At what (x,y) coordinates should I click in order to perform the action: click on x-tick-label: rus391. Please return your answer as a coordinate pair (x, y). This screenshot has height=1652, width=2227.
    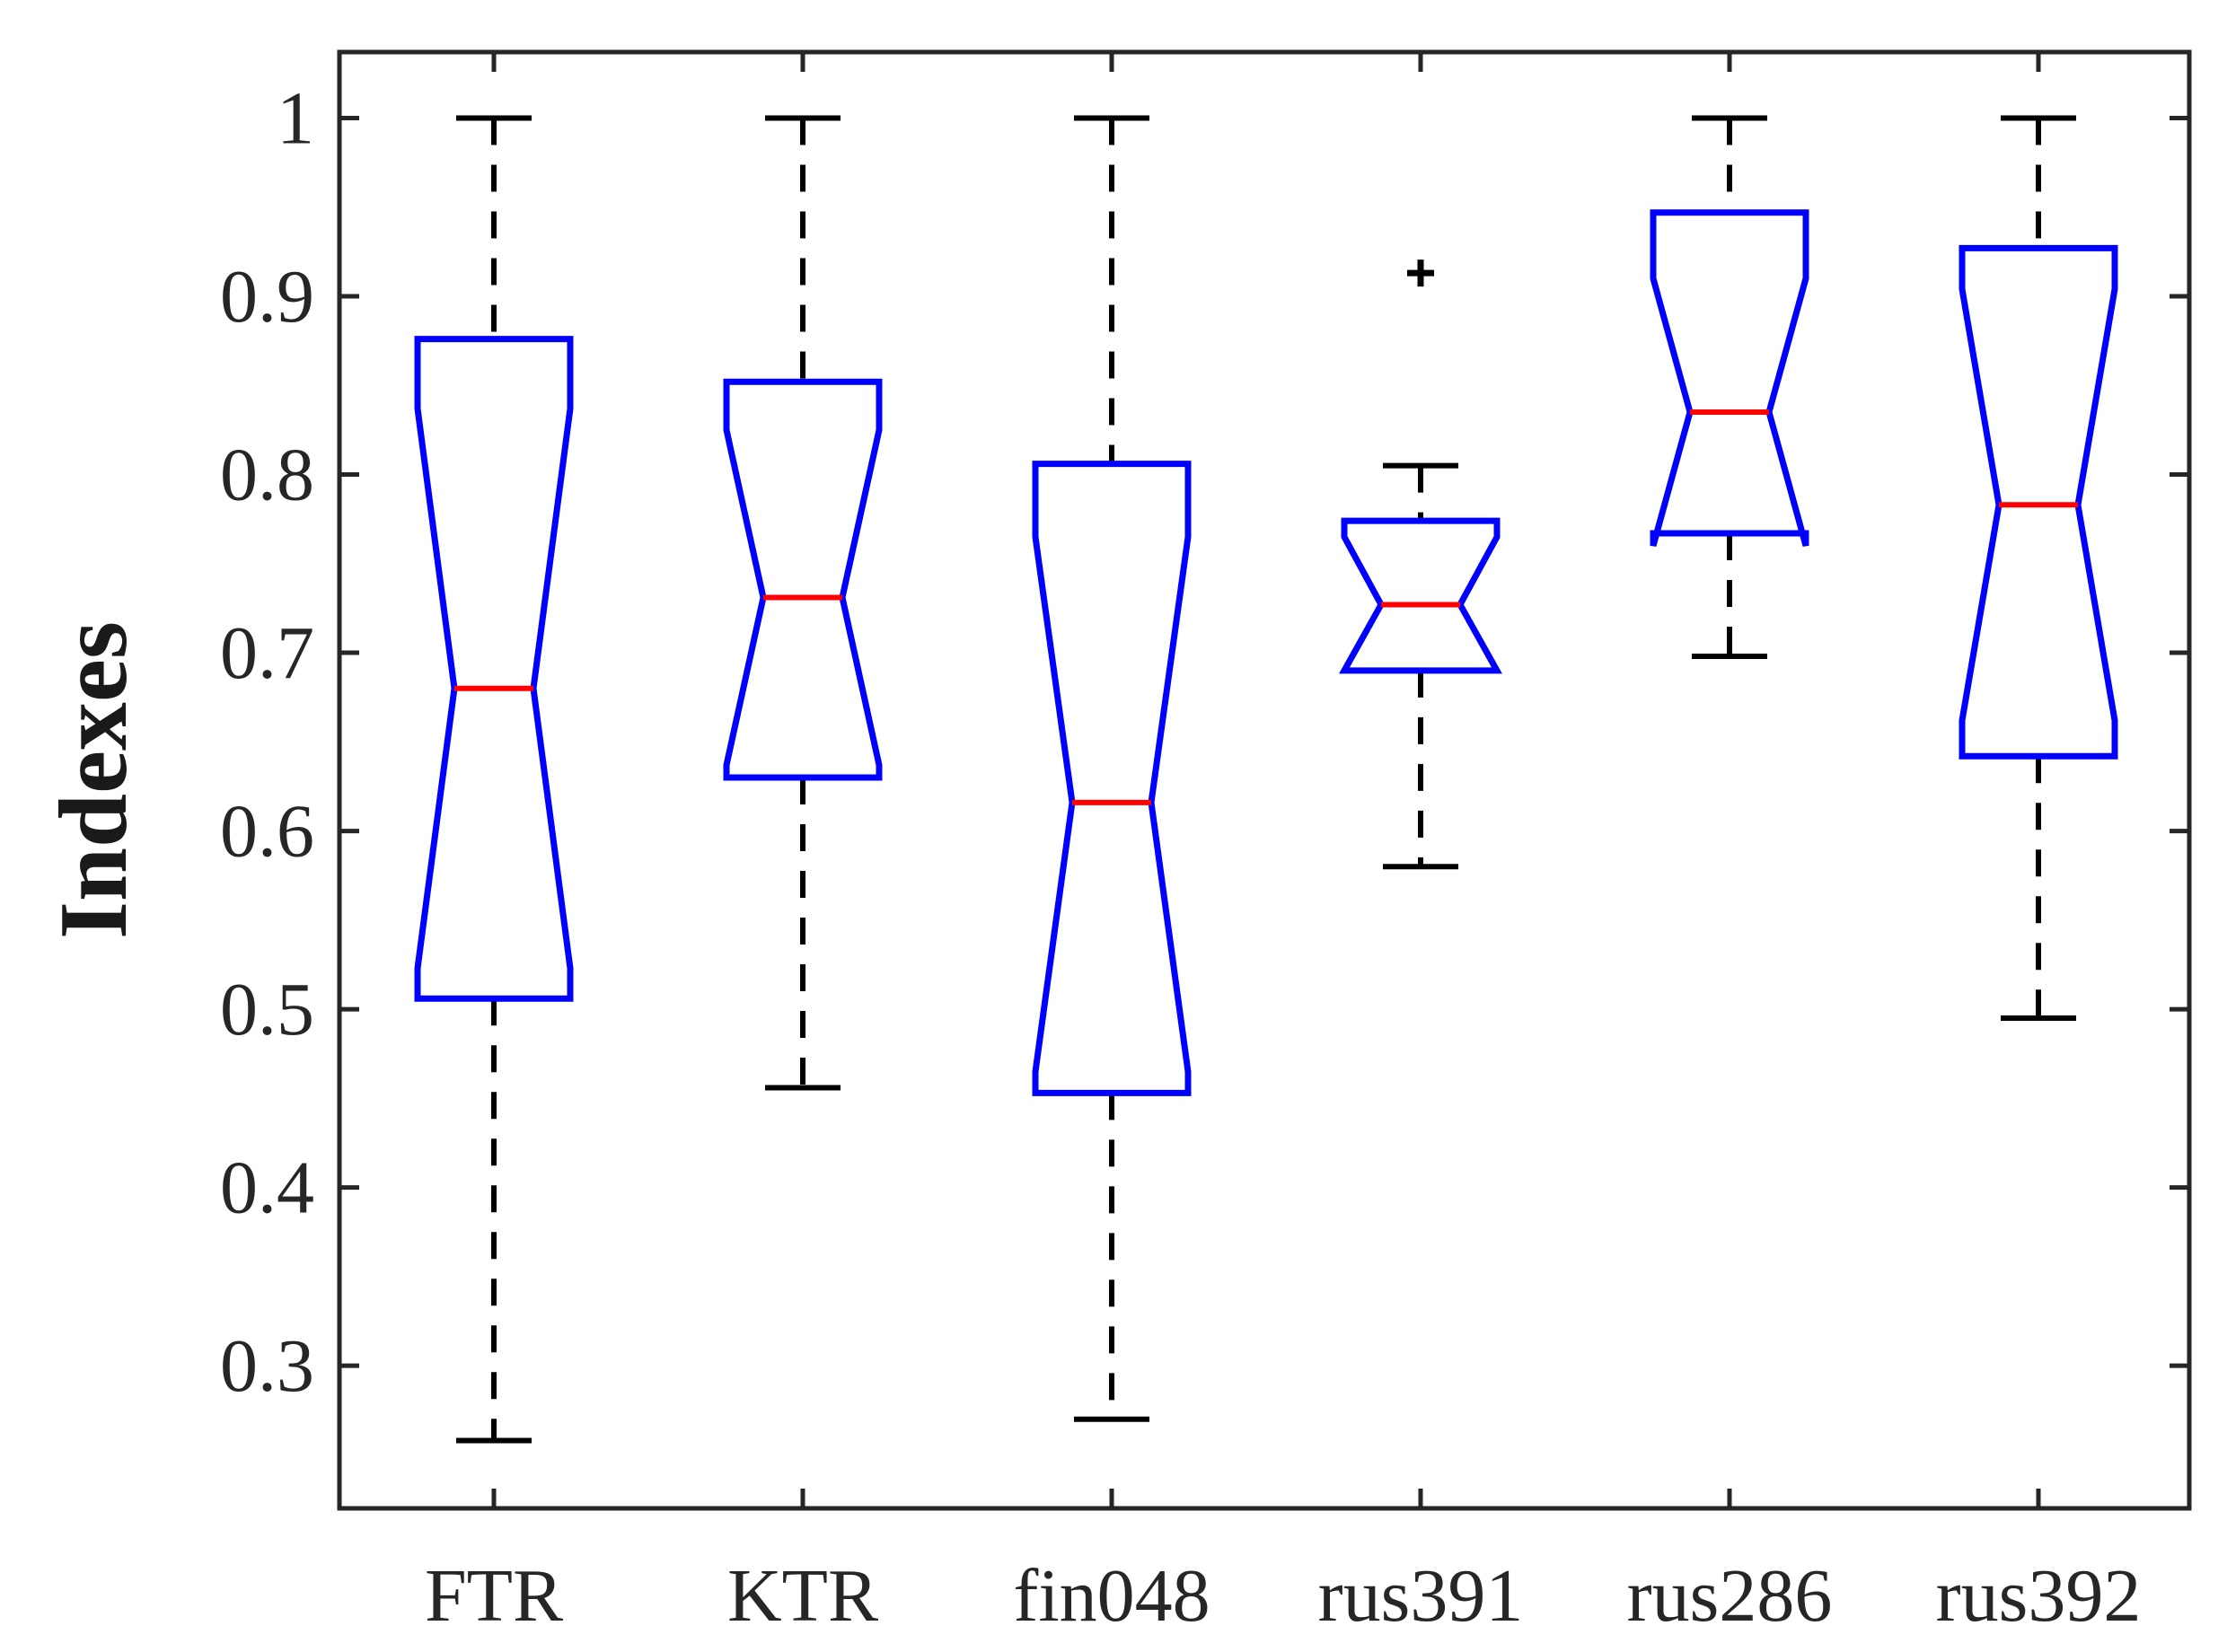
    Looking at the image, I should click on (1421, 1596).